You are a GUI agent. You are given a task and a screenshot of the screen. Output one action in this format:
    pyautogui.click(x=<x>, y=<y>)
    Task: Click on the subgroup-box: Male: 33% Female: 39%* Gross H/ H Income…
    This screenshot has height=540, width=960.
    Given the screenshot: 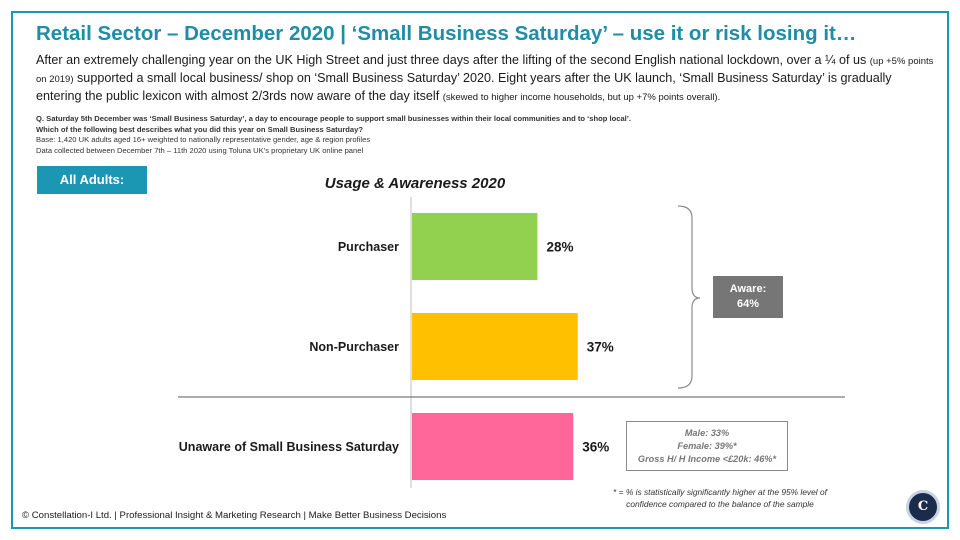 What is the action you would take?
    pyautogui.click(x=707, y=446)
    